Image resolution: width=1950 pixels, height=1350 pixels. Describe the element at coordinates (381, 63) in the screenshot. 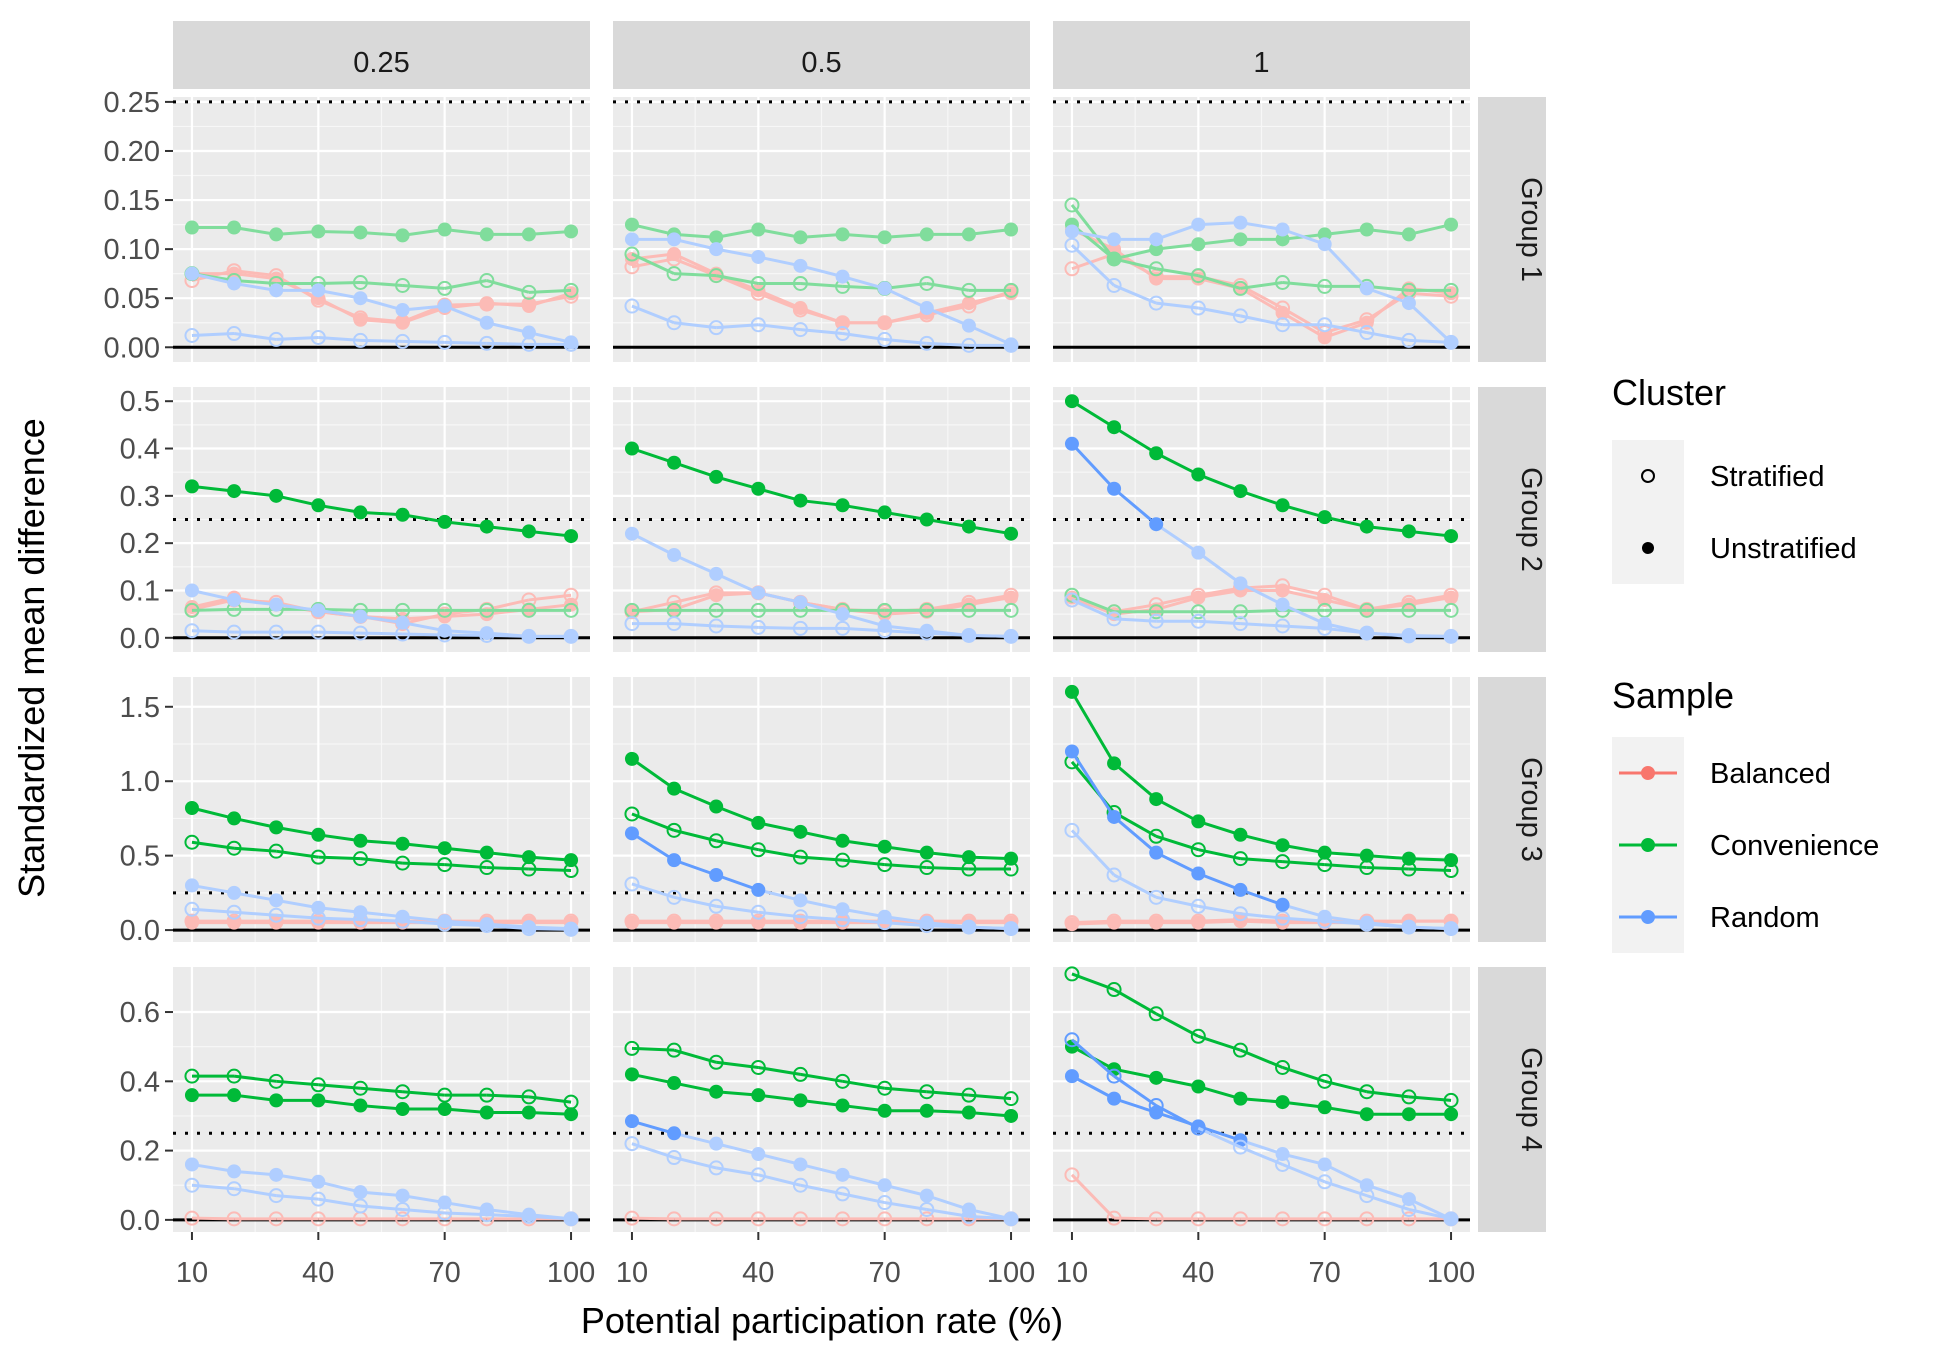

I see `col-strip-label: 0.25` at that location.